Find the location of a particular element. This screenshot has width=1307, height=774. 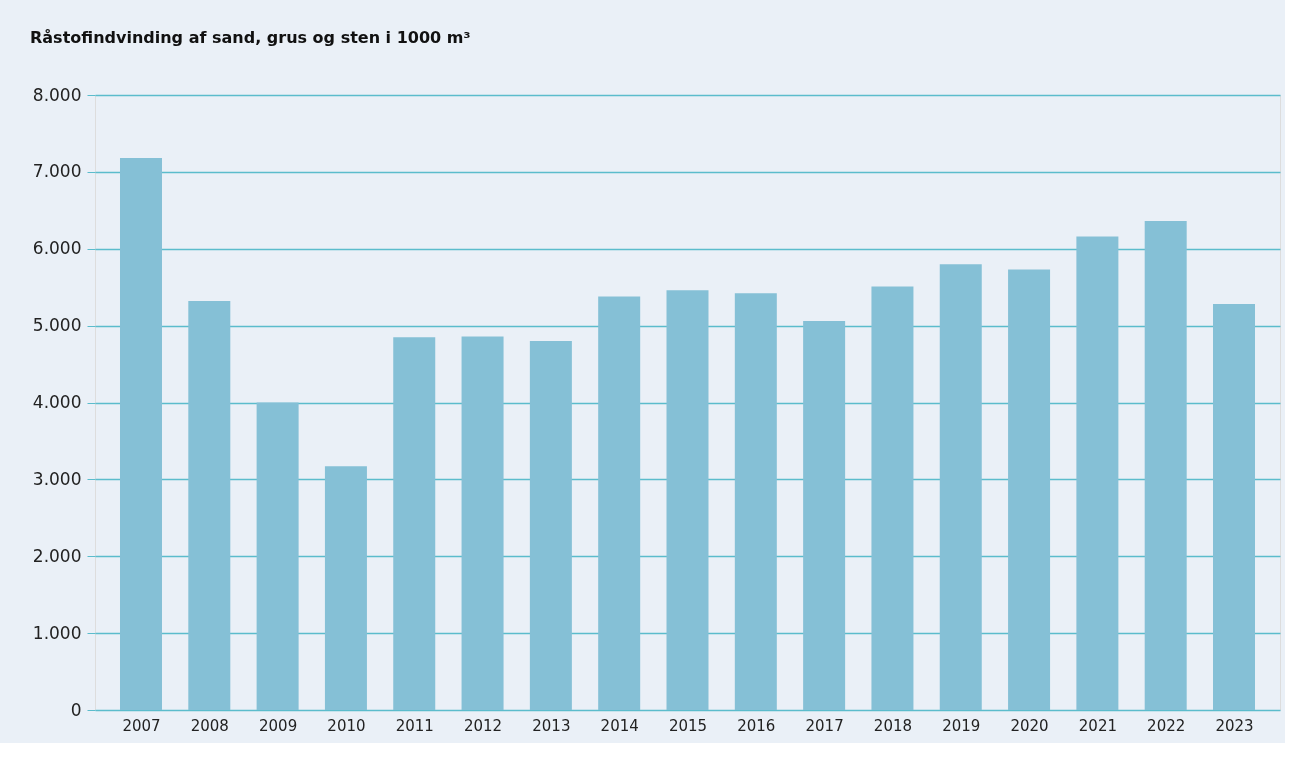

y-tick-label: 0 is located at coordinates (76, 709).